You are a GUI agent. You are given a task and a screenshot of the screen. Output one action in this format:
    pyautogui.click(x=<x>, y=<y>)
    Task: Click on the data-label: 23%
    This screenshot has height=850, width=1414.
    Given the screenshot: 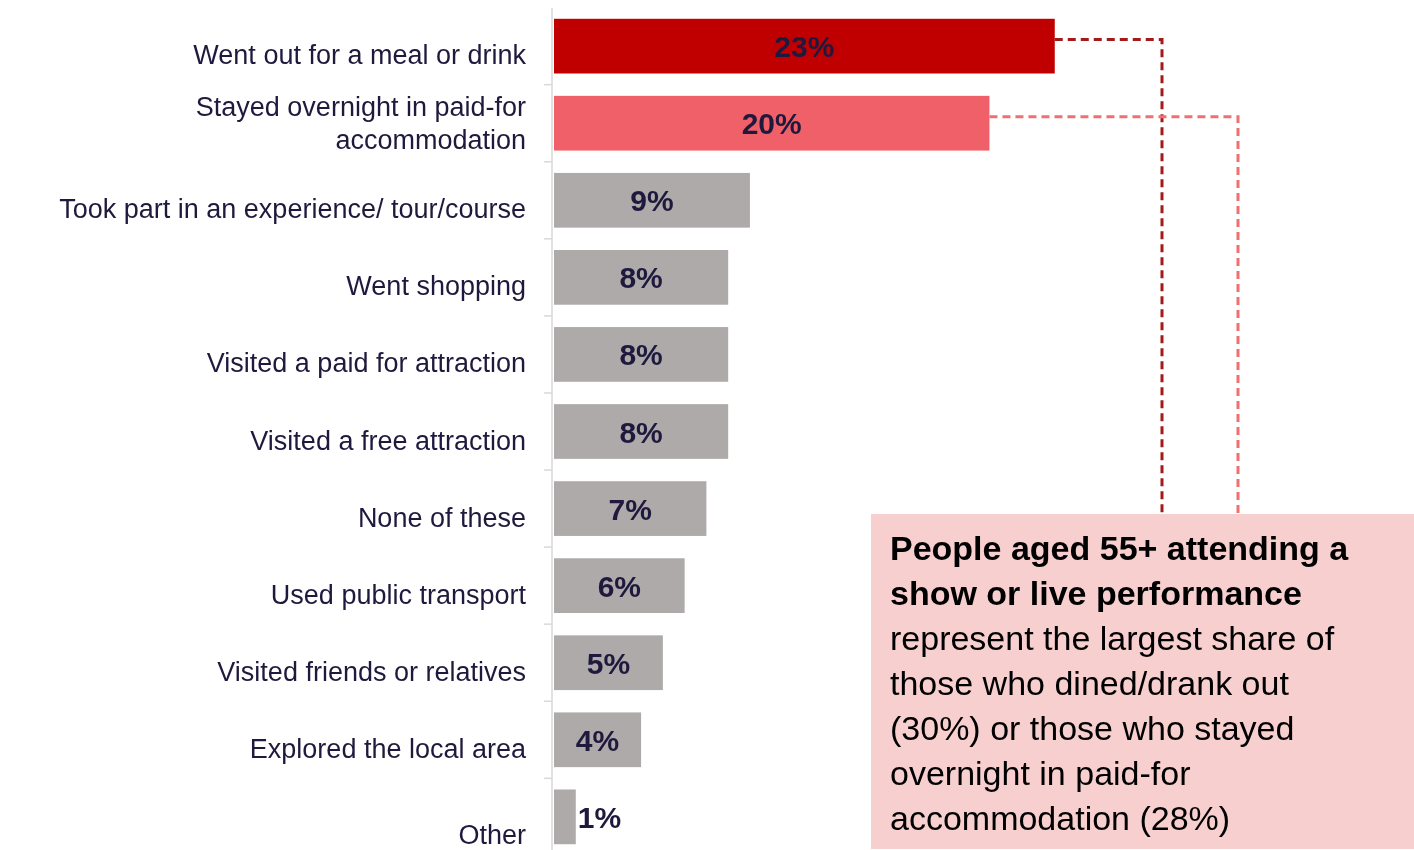 What is the action you would take?
    pyautogui.click(x=804, y=47)
    